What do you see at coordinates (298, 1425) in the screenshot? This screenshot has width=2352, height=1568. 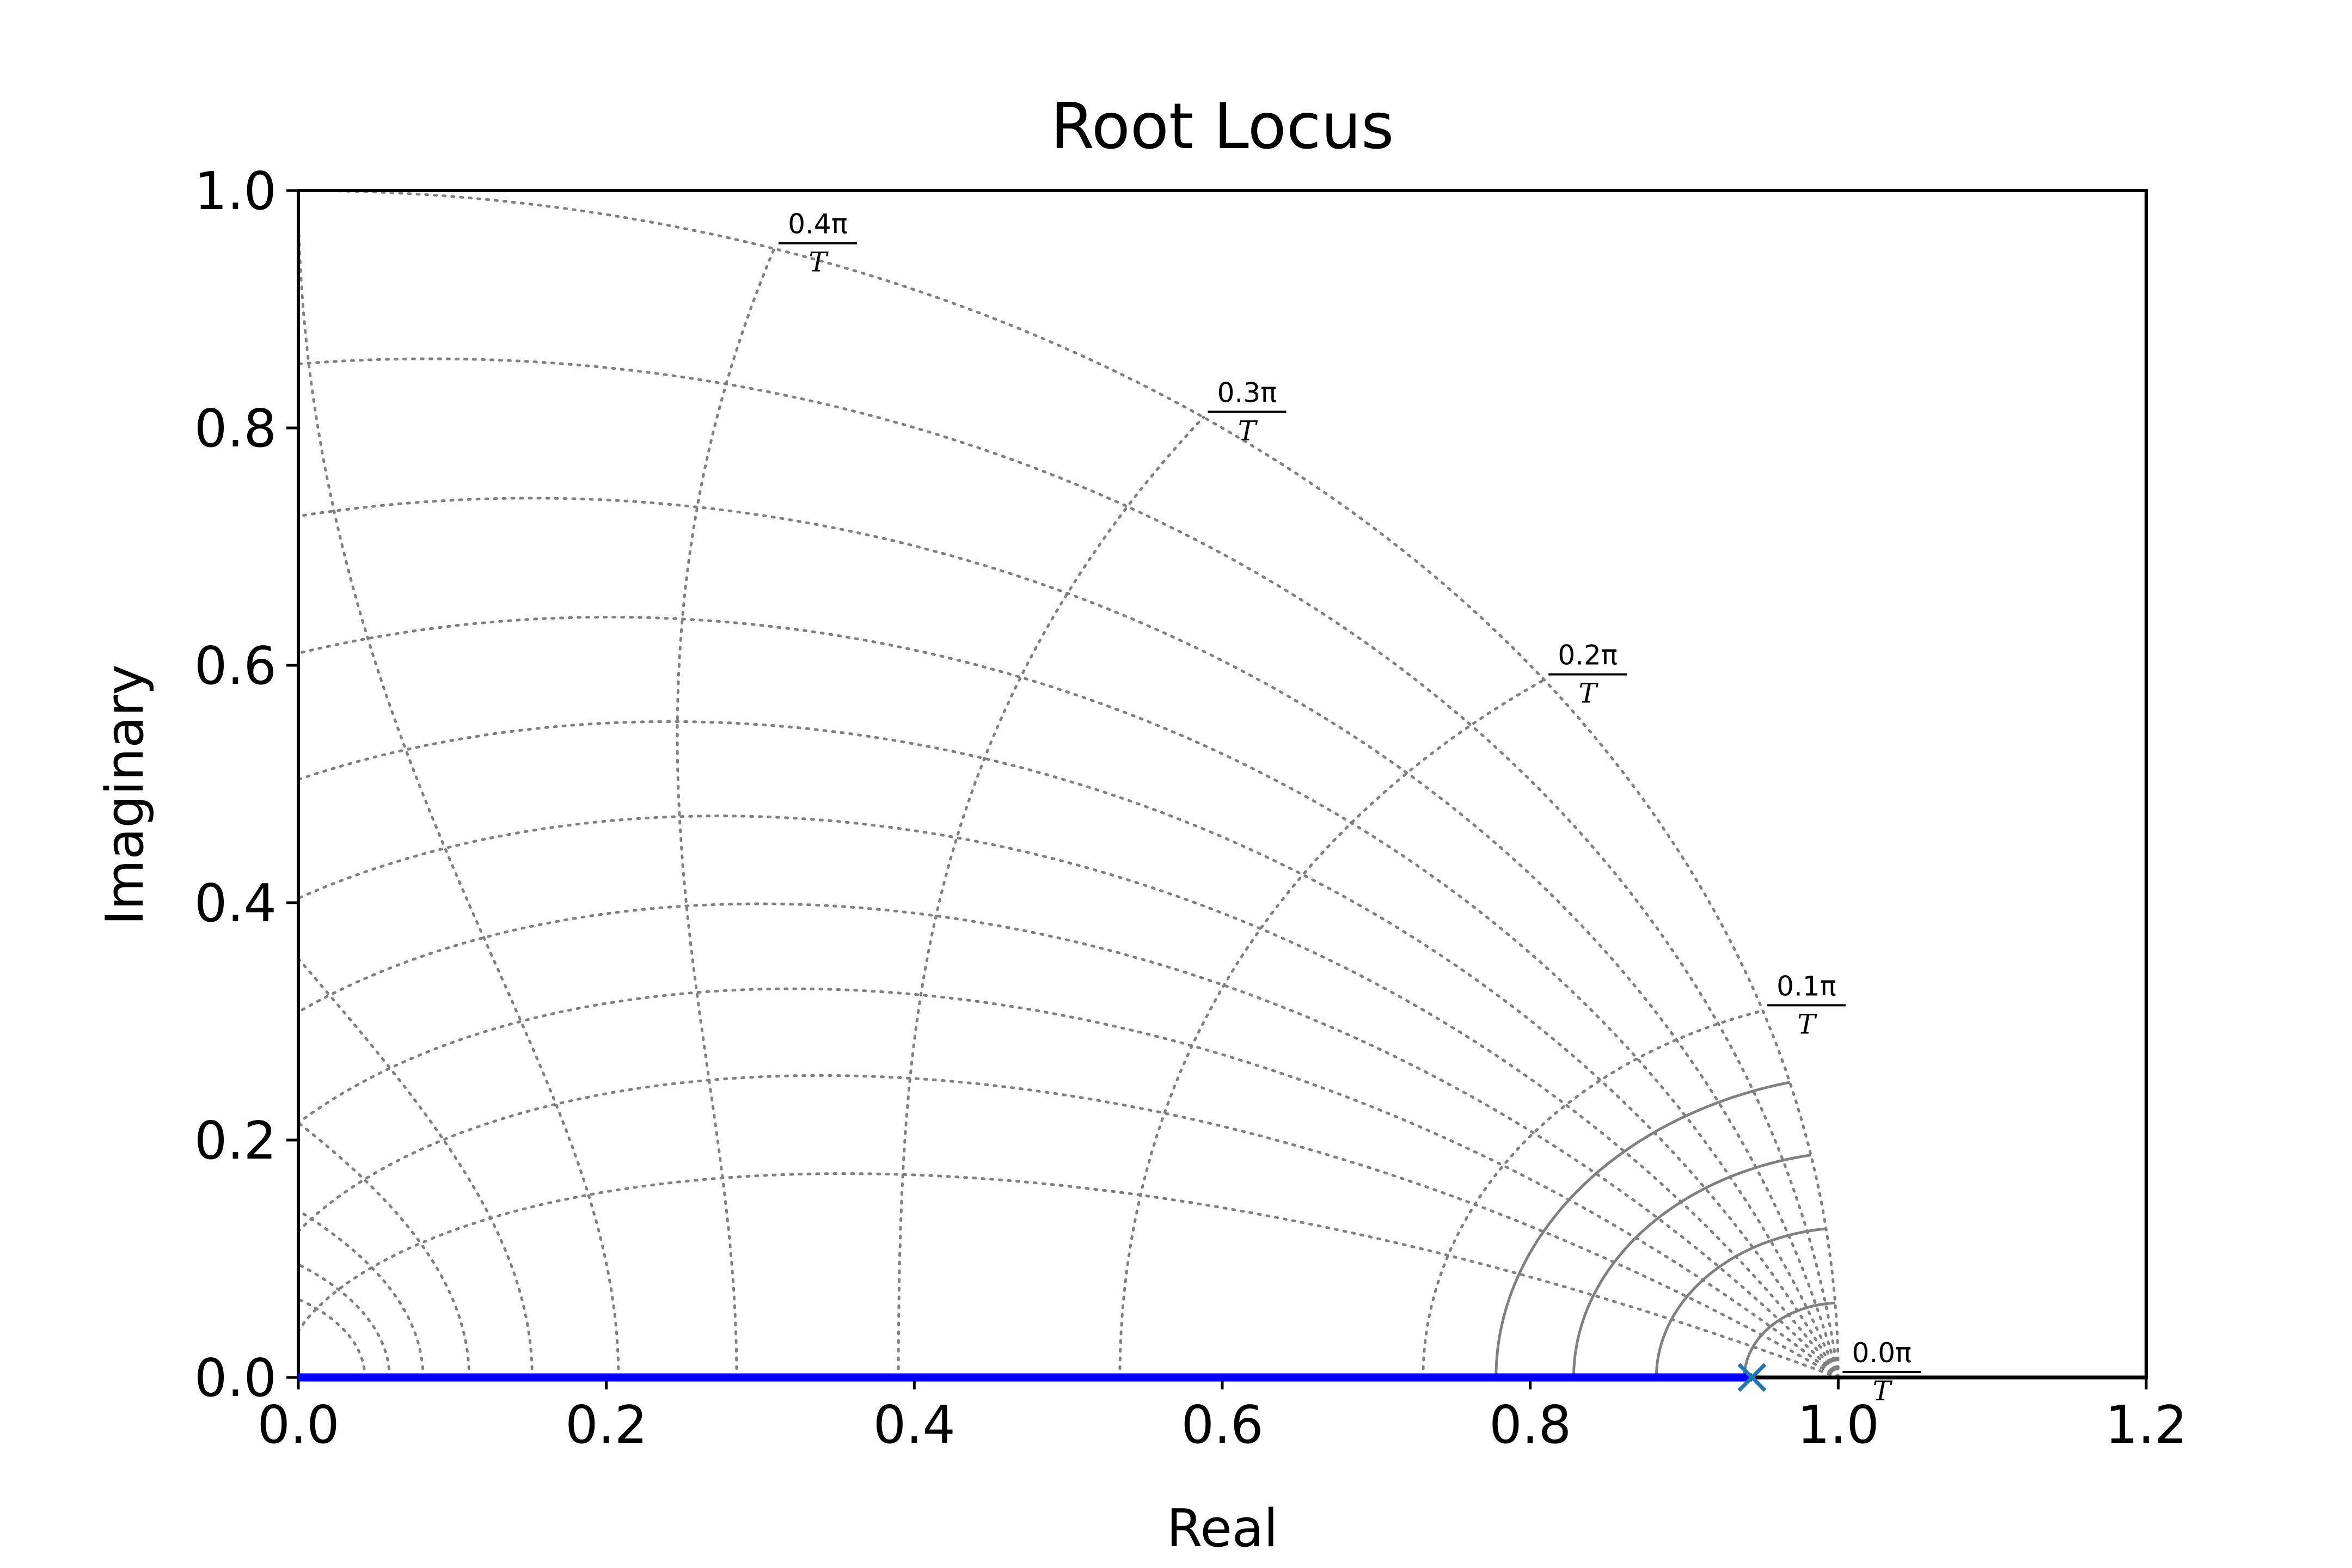 I see `x-tick-label: 0.0` at bounding box center [298, 1425].